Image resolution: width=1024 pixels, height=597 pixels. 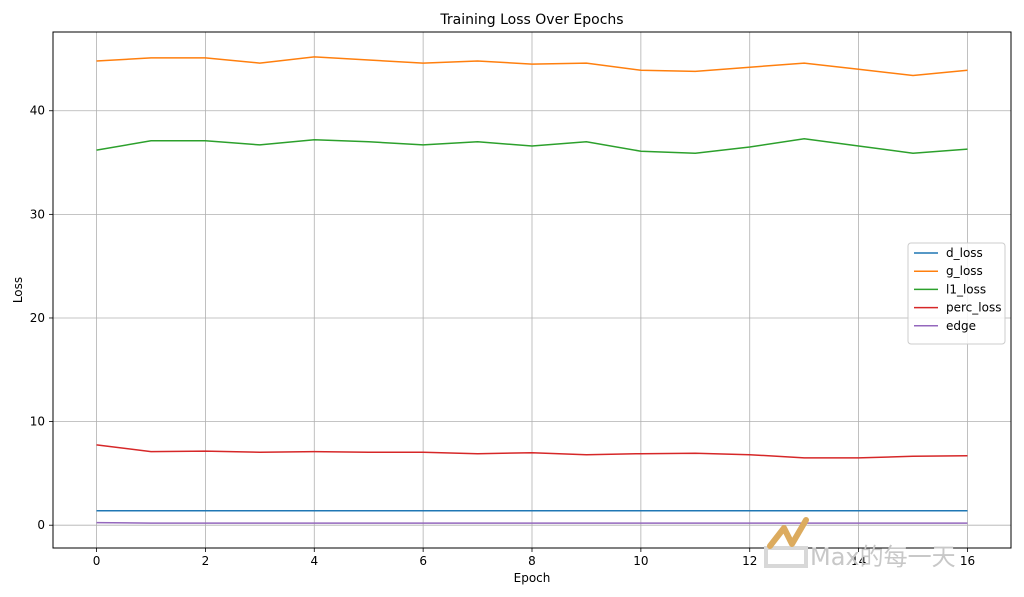 What do you see at coordinates (749, 561) in the screenshot?
I see `x-tick-label: 12` at bounding box center [749, 561].